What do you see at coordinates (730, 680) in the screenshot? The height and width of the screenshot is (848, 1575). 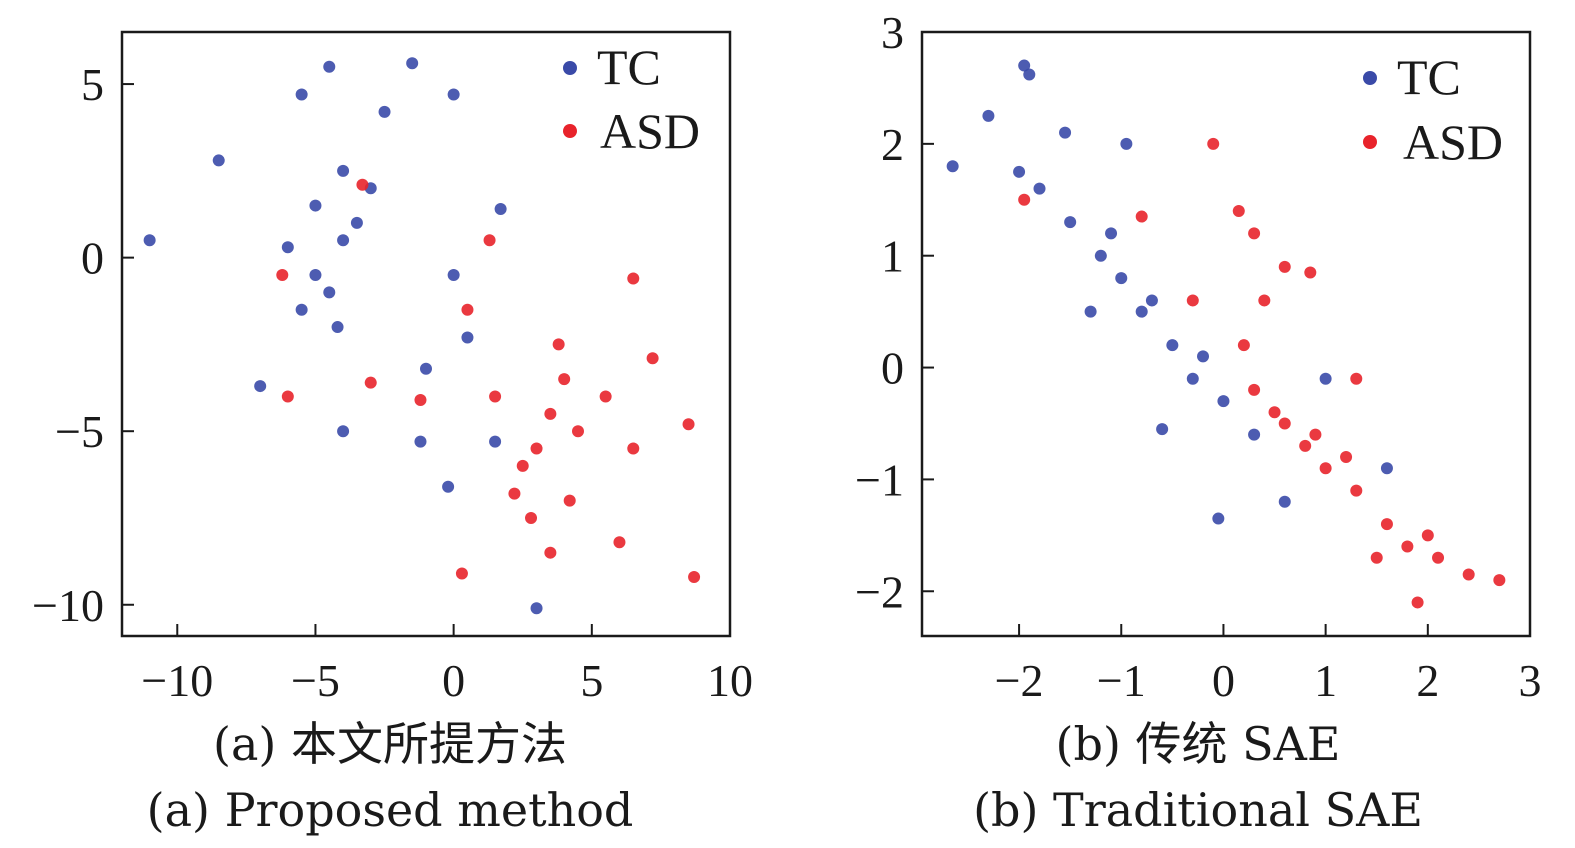 I see `panel-a-x-tick-label: 10` at bounding box center [730, 680].